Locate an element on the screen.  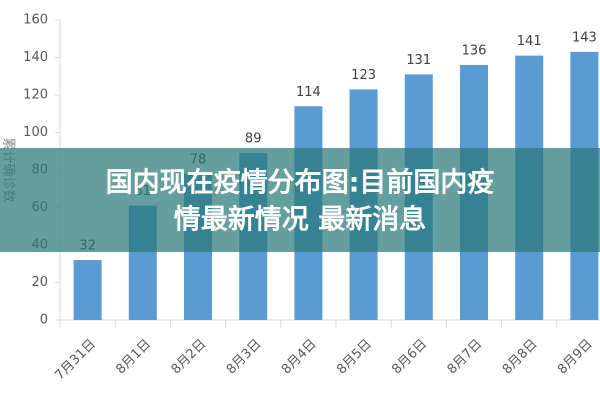
data-label: 89 is located at coordinates (253, 139).